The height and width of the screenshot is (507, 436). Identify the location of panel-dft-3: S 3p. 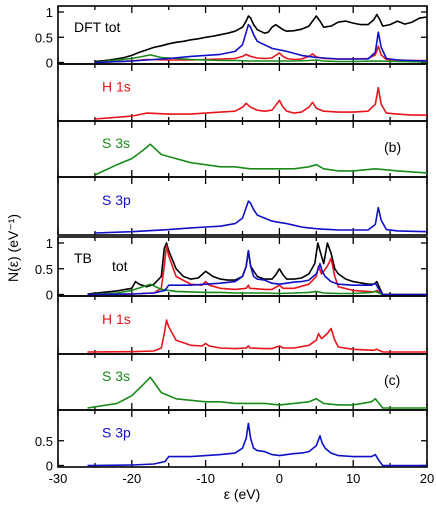
(242, 206).